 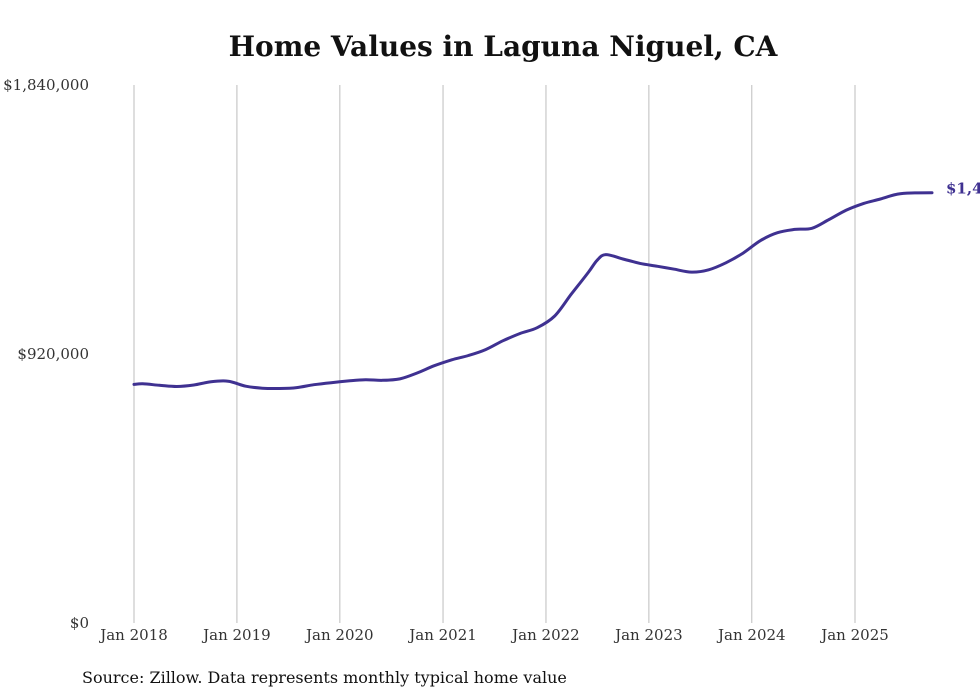 What do you see at coordinates (751, 635) in the screenshot?
I see `x-tick-label: Jan 2024` at bounding box center [751, 635].